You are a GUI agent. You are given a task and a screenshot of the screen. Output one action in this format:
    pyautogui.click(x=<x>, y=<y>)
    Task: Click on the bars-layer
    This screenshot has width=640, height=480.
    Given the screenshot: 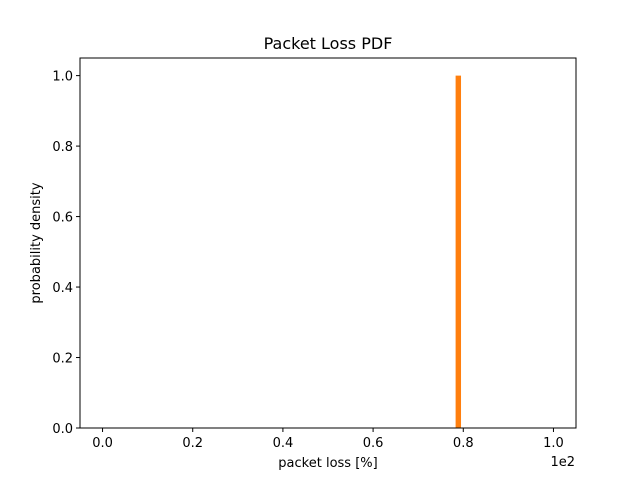 What is the action you would take?
    pyautogui.click(x=458, y=251)
    